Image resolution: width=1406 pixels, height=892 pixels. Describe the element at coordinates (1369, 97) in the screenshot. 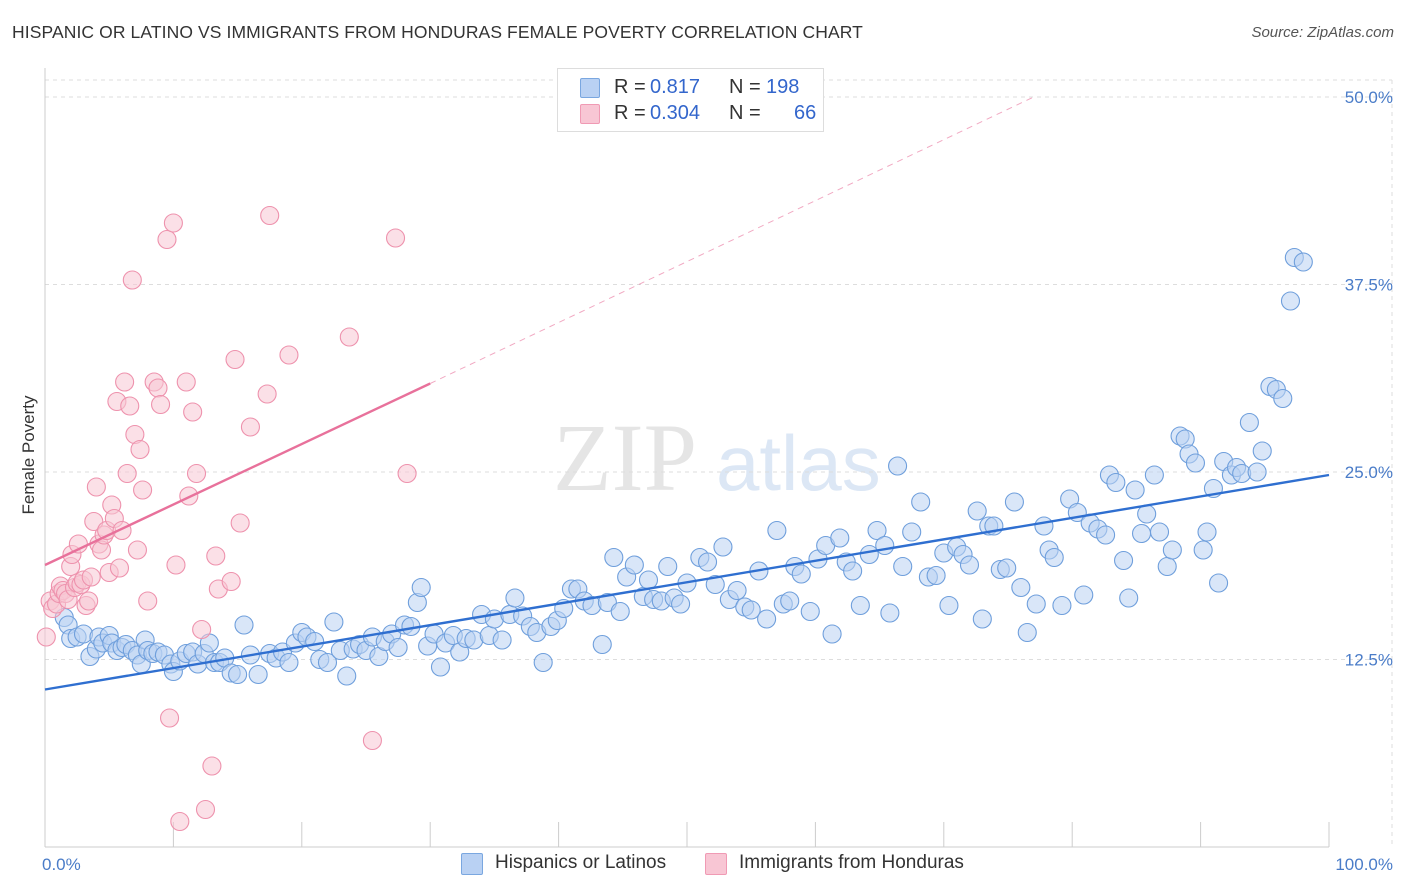

I see `y-tick-label: 50.0%` at that location.